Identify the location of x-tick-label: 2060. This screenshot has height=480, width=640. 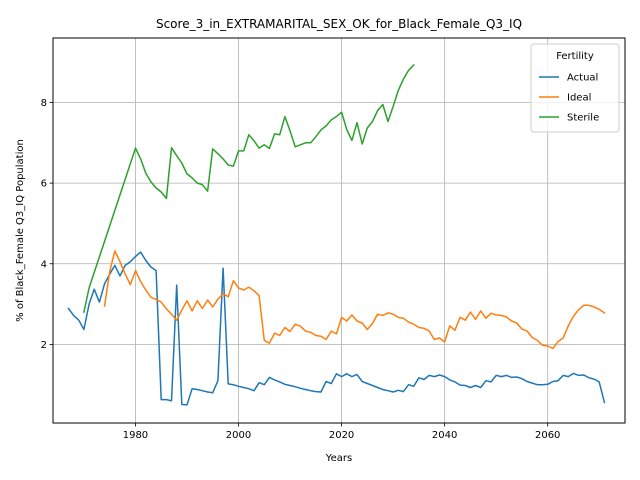
(547, 435).